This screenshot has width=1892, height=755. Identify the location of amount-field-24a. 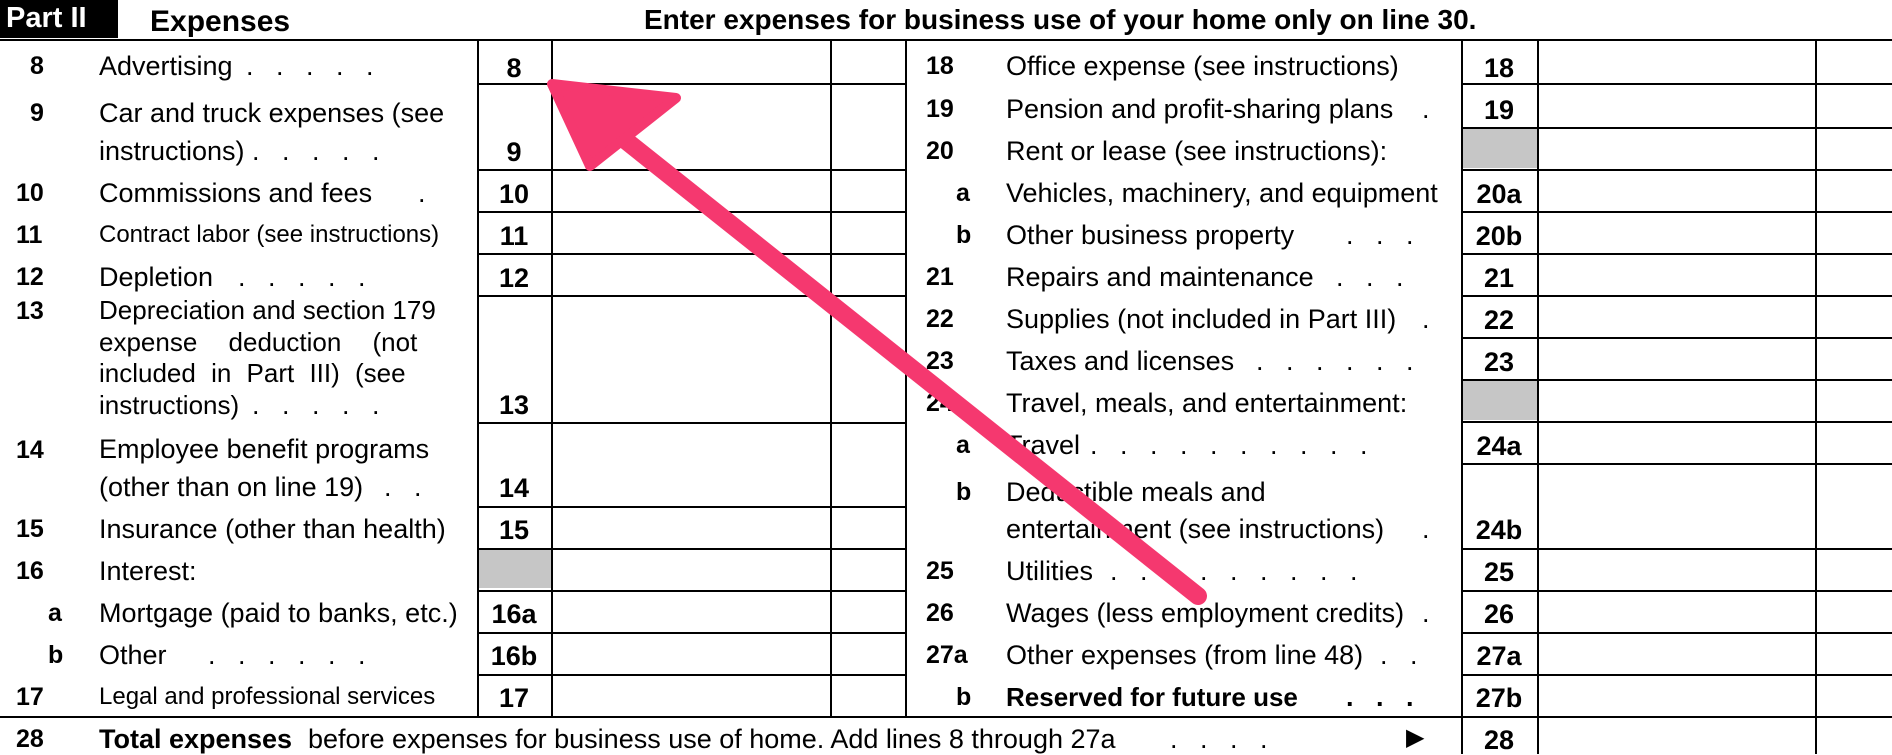
(1715, 442).